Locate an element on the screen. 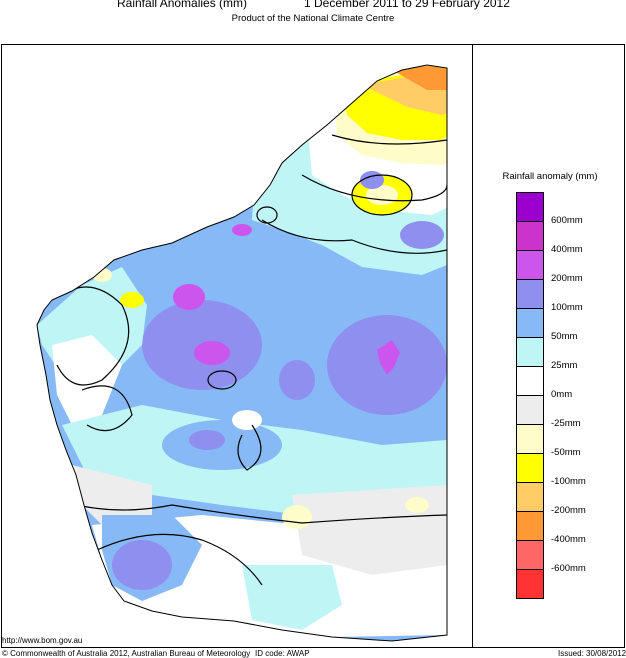 This screenshot has width=626, height=658. legend-tick-label: 100mm is located at coordinates (567, 307).